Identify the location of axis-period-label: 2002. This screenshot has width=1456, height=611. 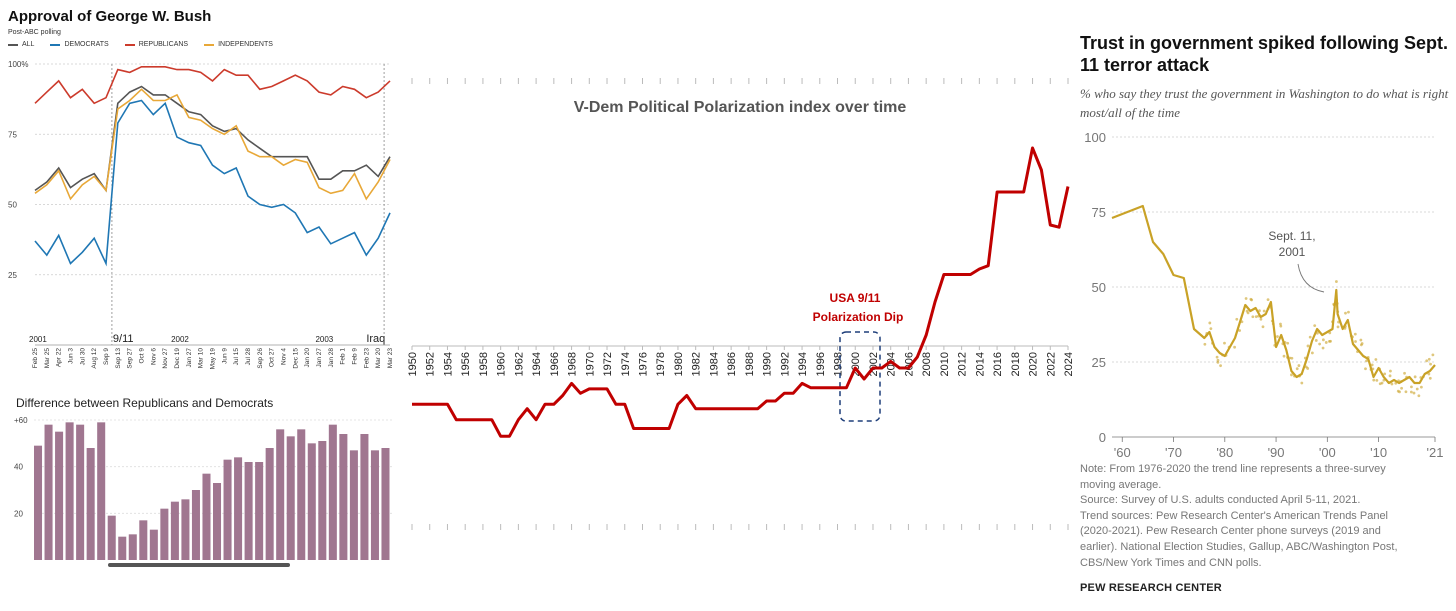
(180, 339).